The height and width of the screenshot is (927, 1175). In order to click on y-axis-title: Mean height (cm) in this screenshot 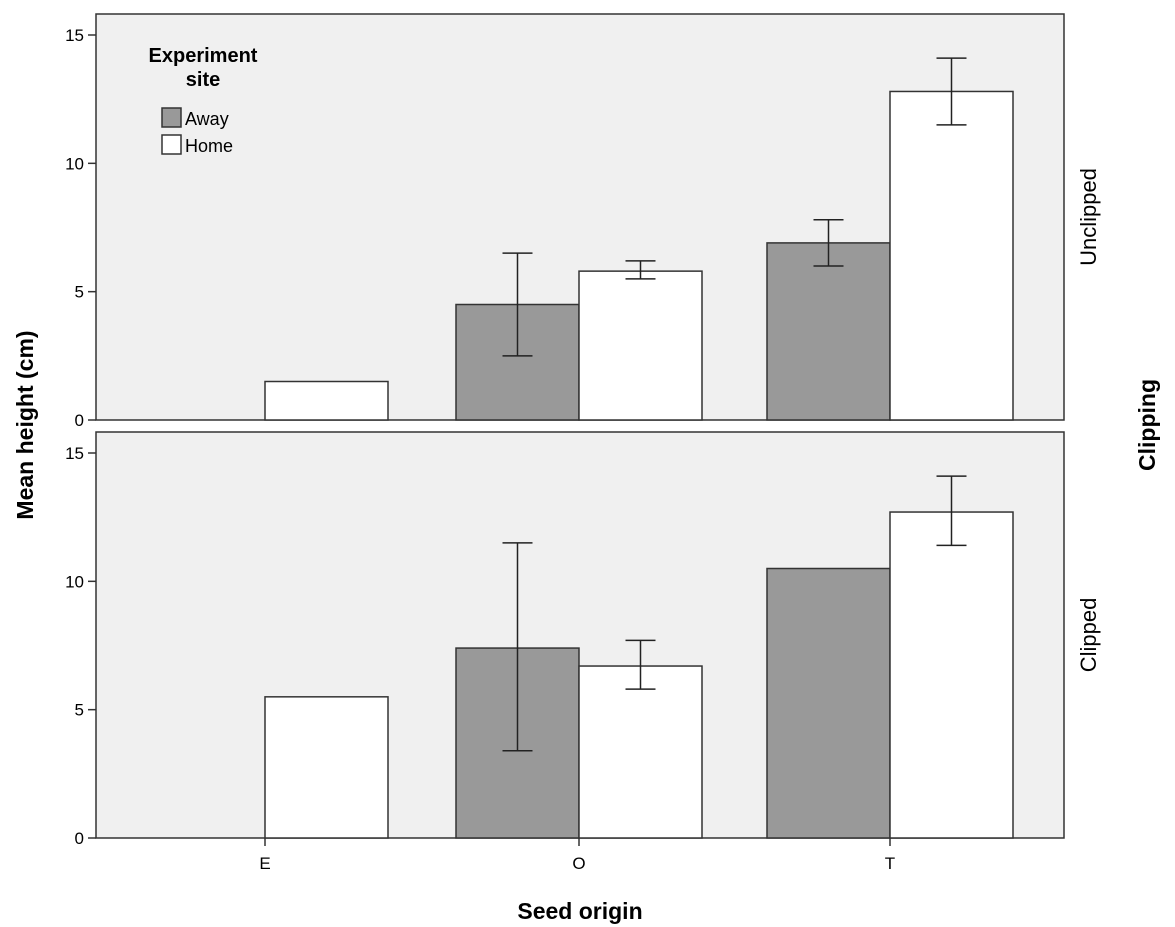, I will do `click(25, 424)`.